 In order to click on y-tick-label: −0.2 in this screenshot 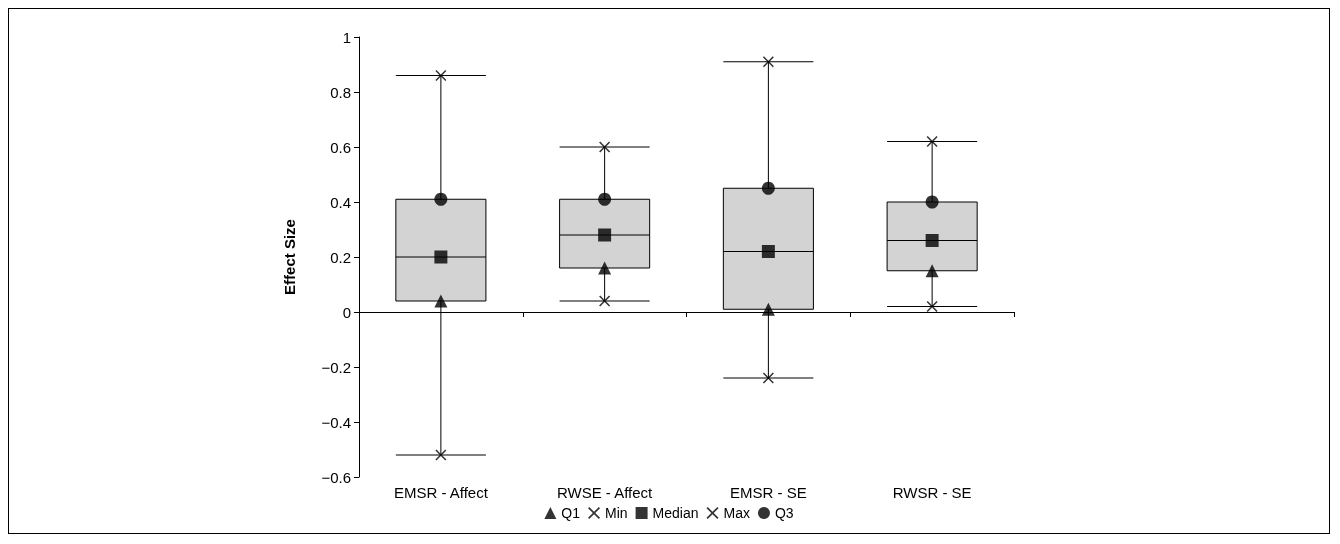, I will do `click(336, 367)`.